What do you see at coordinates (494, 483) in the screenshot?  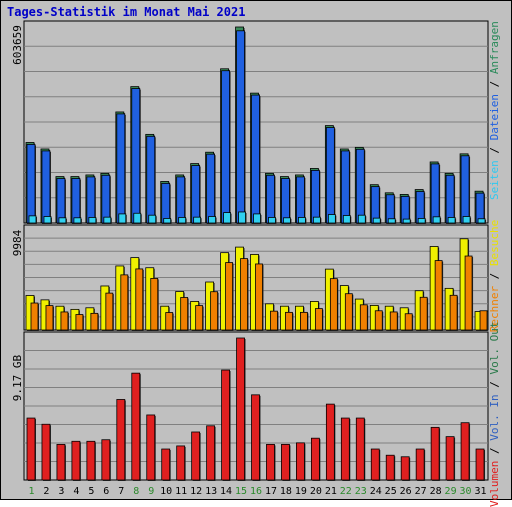 I see `legend-volumen: Volumen` at bounding box center [494, 483].